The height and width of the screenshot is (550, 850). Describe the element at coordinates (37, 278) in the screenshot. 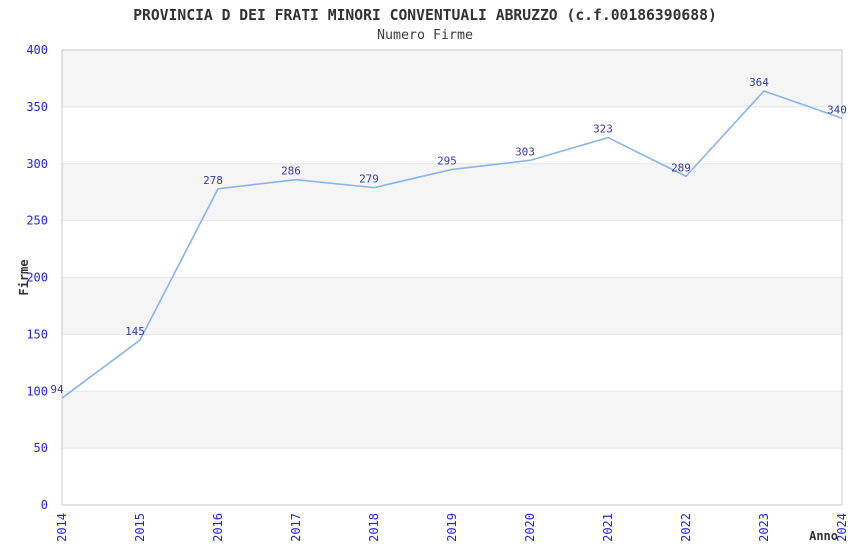

I see `y-tick-label: 200` at that location.